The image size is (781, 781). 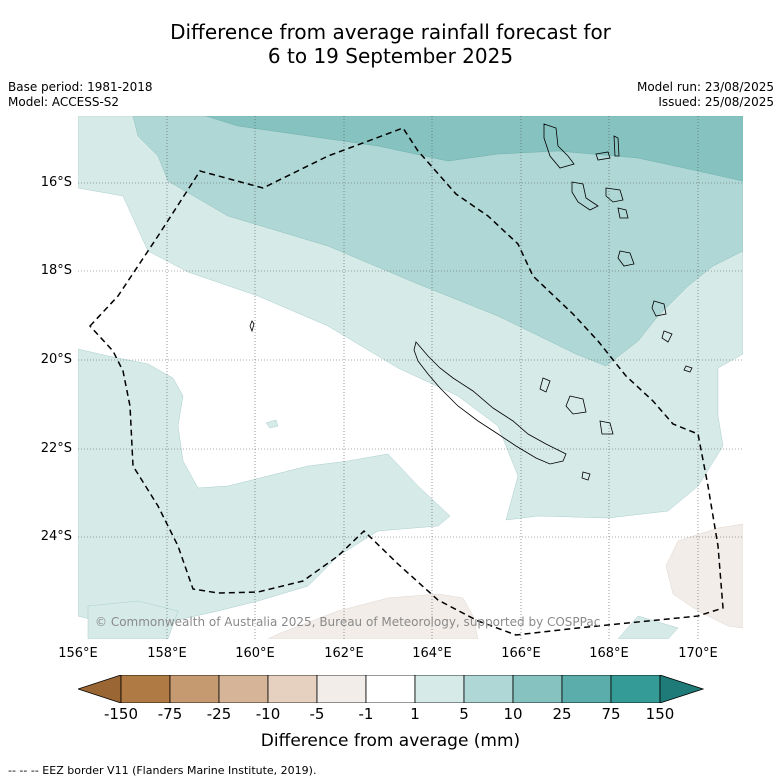 What do you see at coordinates (80, 87) in the screenshot?
I see `base-period: Base period: 1981-2018` at bounding box center [80, 87].